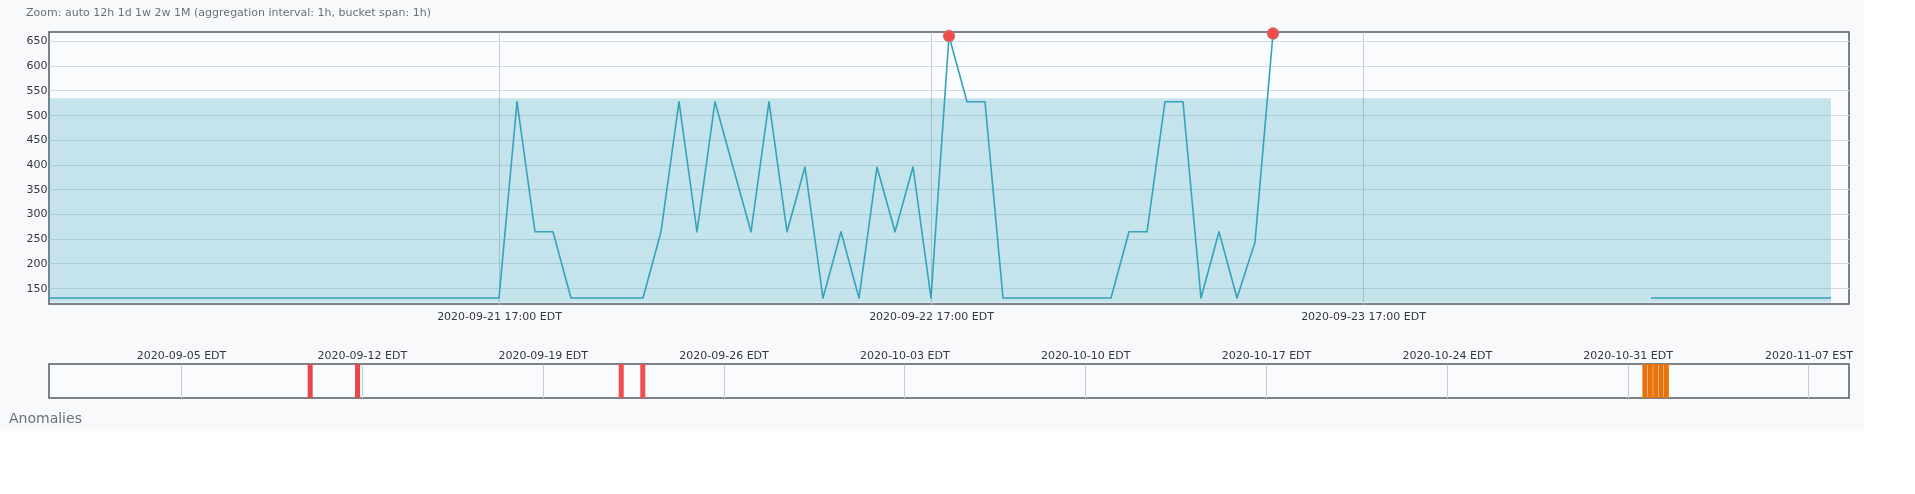 Image resolution: width=1915 pixels, height=494 pixels. I want to click on x-tick-label: 2020-10-24 EDT, so click(1447, 355).